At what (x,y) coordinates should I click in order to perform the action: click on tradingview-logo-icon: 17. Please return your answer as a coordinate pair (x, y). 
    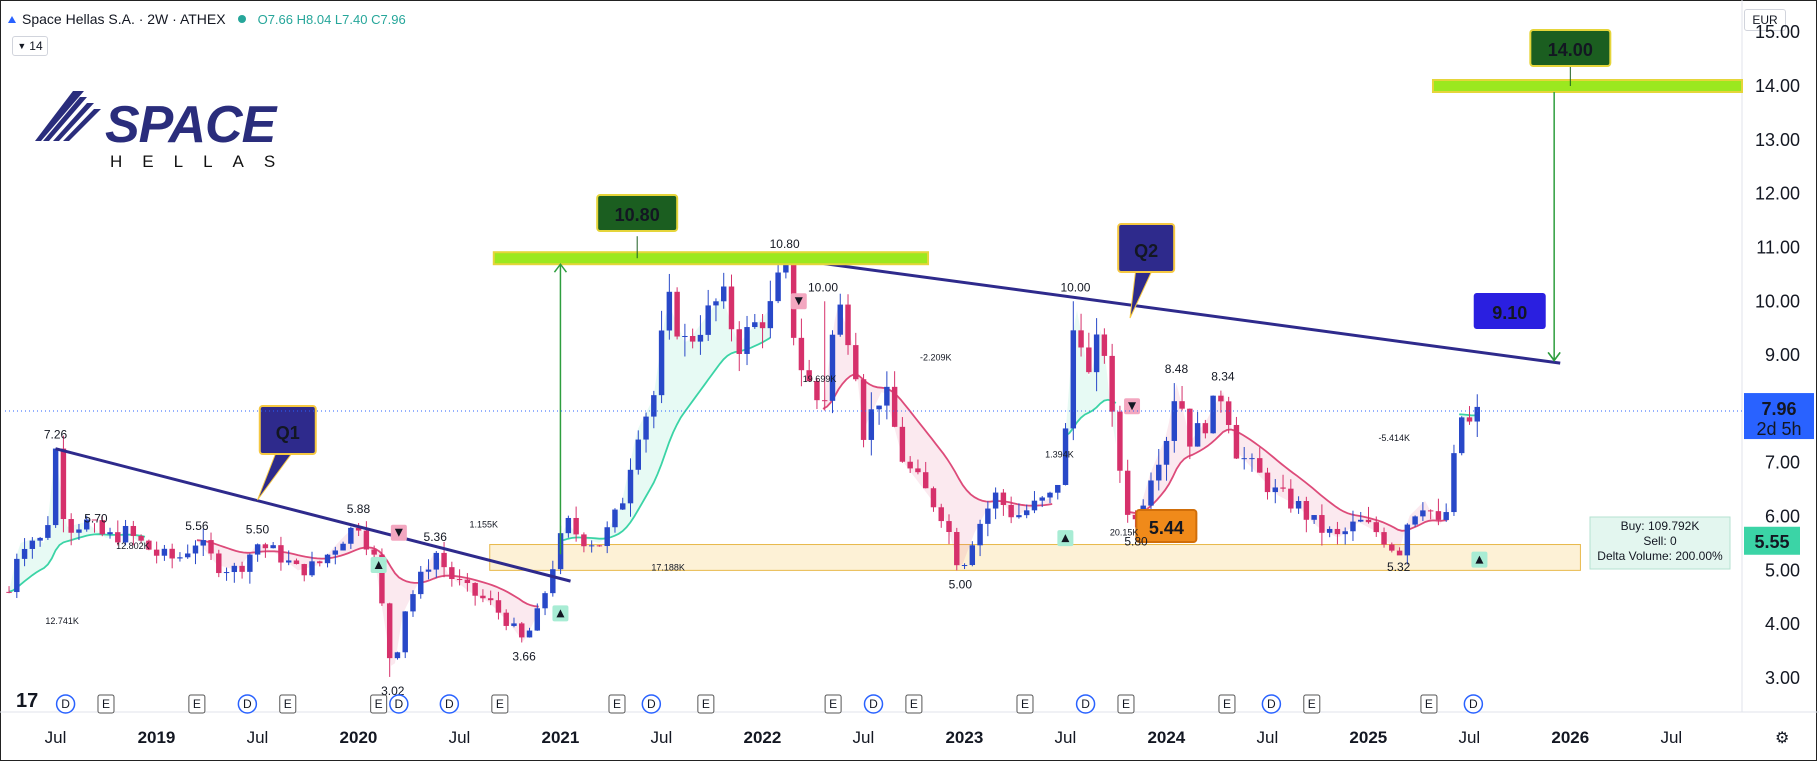
    Looking at the image, I should click on (27, 701).